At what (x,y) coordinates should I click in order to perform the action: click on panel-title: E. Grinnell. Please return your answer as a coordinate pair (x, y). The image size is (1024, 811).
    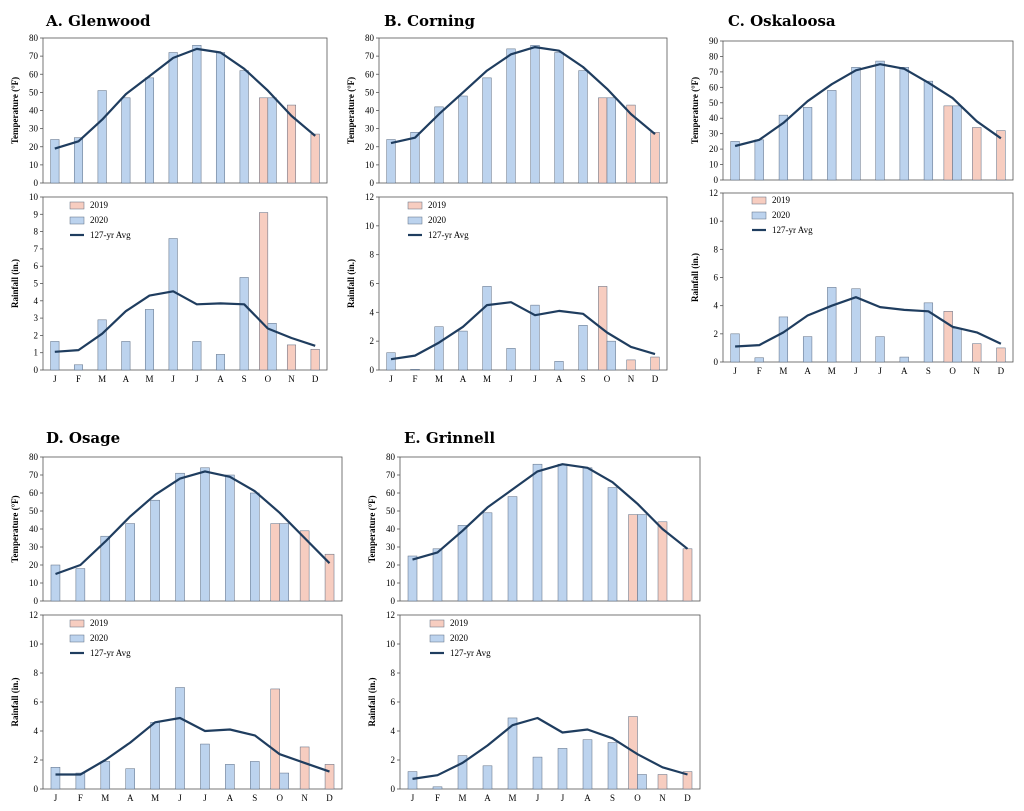
    Looking at the image, I should click on (449, 438).